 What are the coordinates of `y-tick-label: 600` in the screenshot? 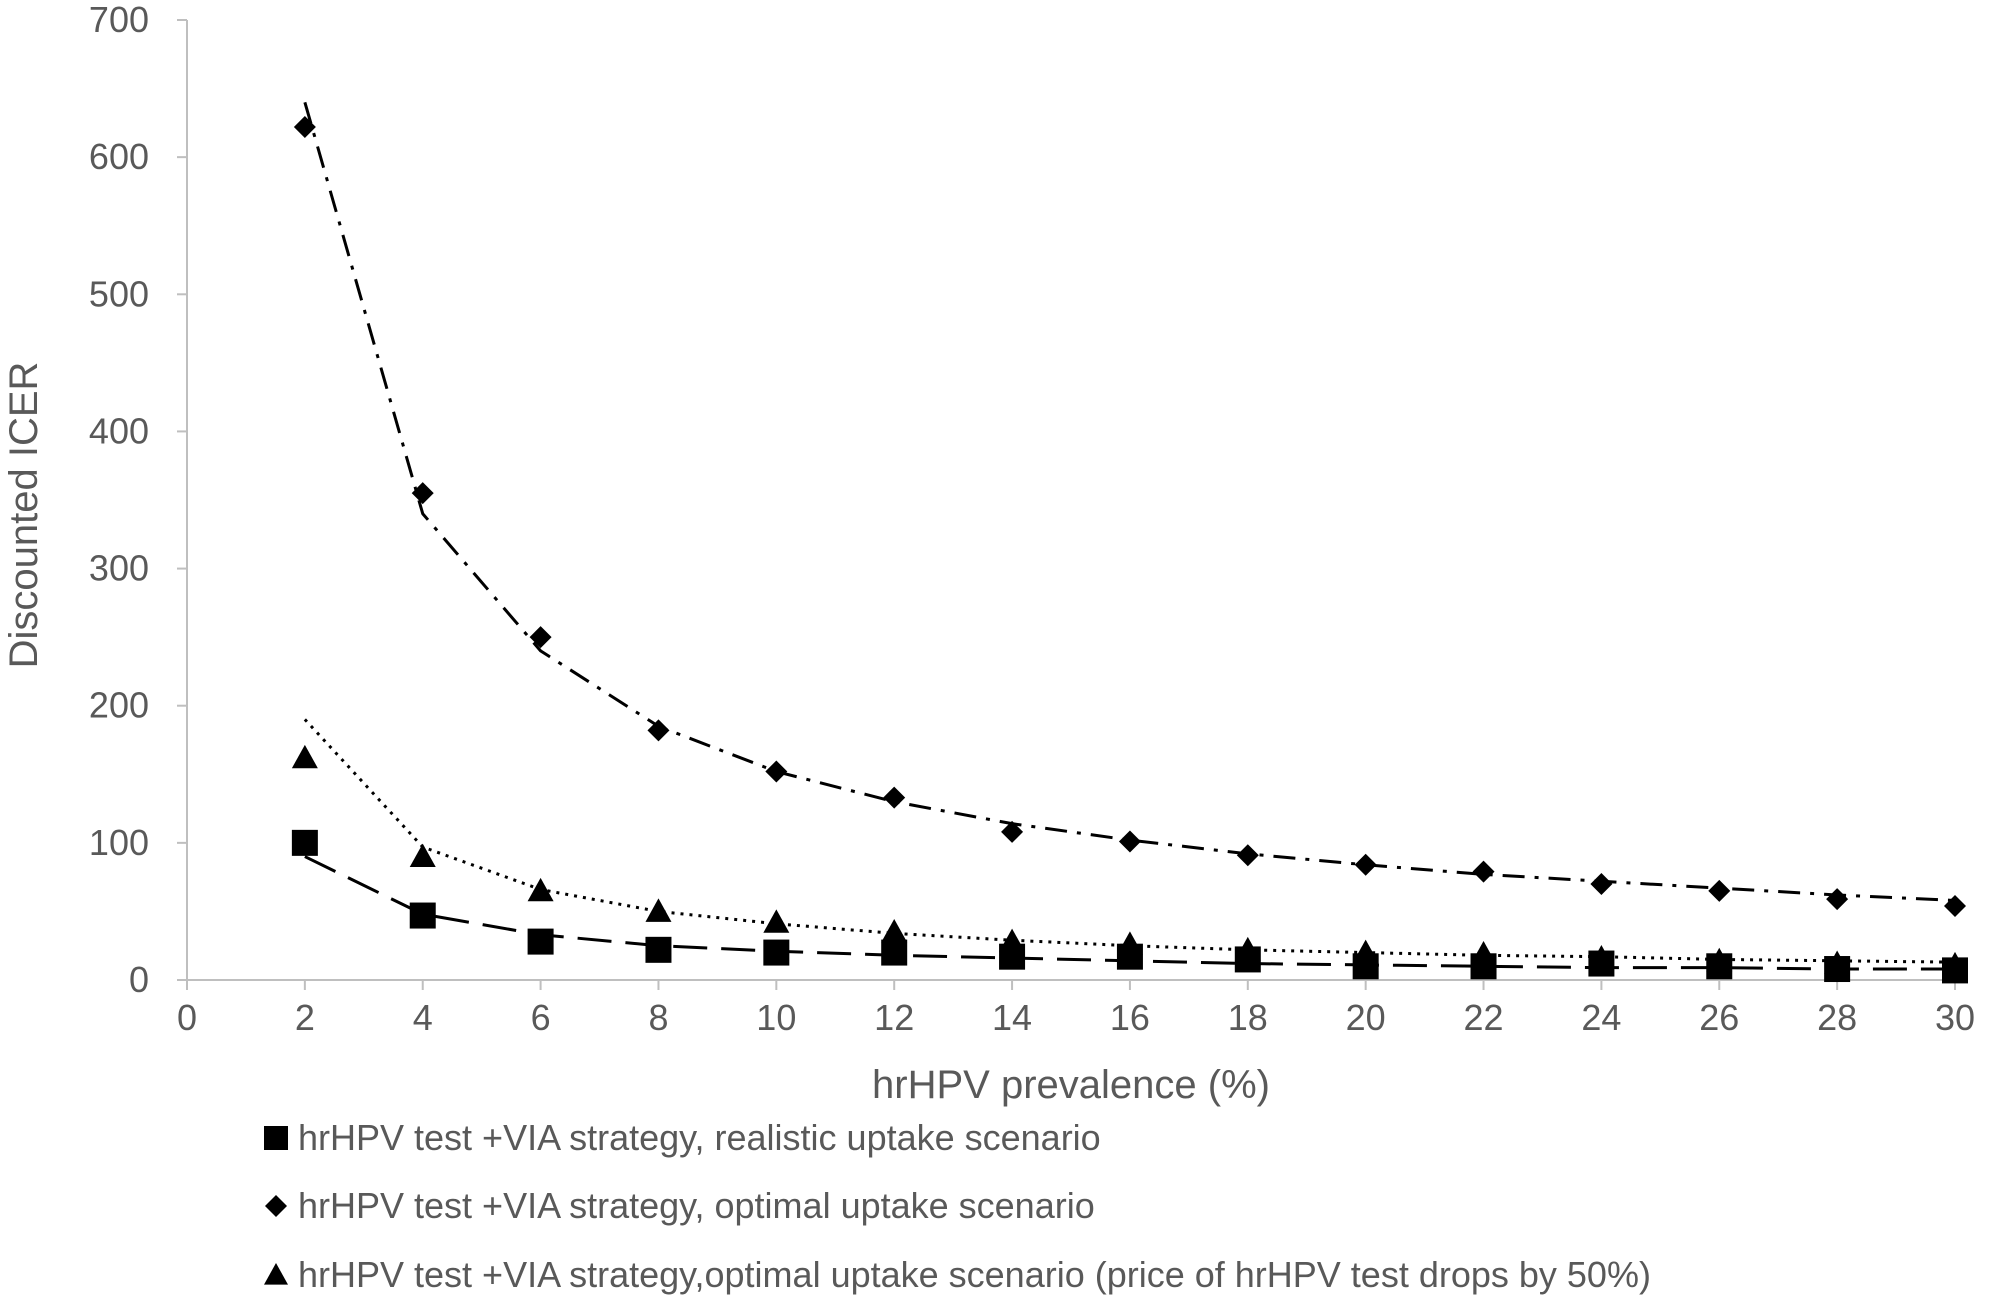 It's located at (119, 156).